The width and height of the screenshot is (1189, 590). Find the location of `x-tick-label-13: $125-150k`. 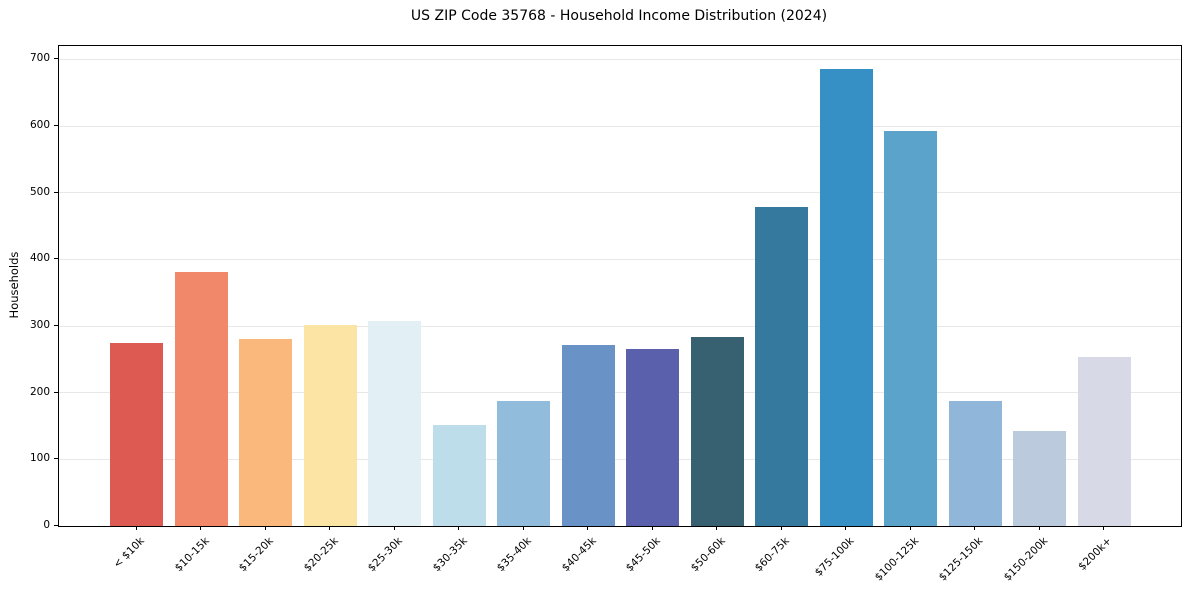

x-tick-label-13: $125-150k is located at coordinates (961, 559).